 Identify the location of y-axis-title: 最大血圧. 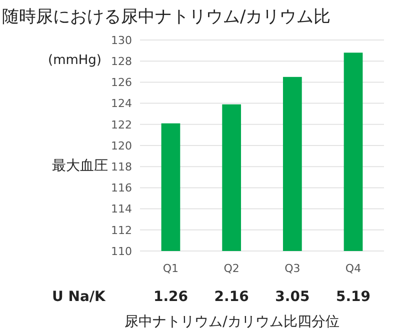
(80, 166).